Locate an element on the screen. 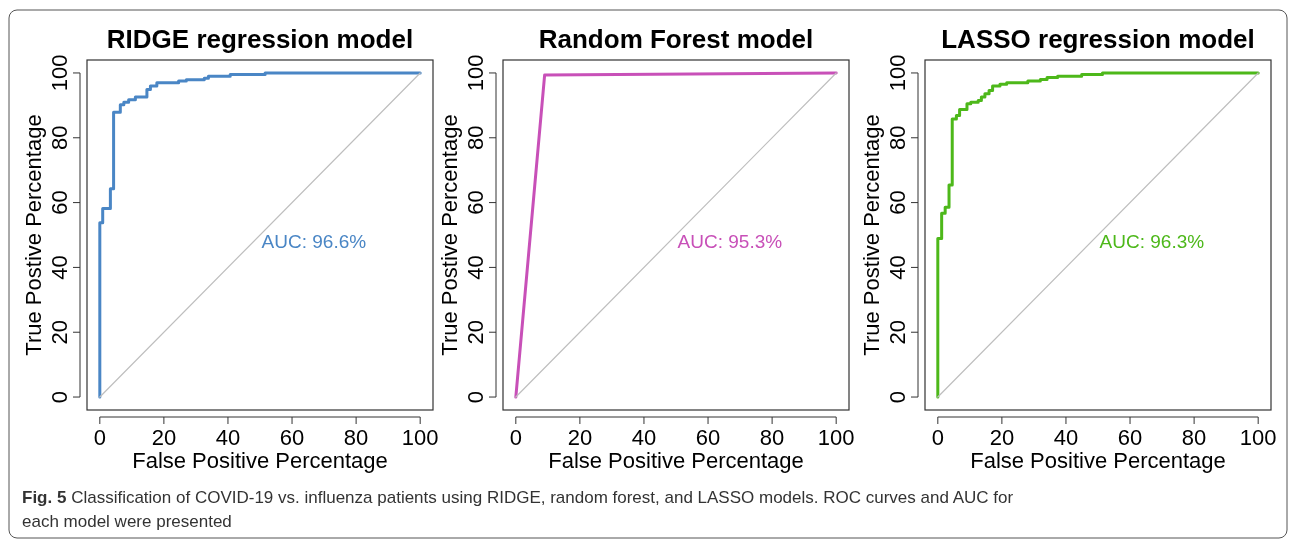 This screenshot has height=542, width=1293. chart-title: Random Forest model is located at coordinates (676, 39).